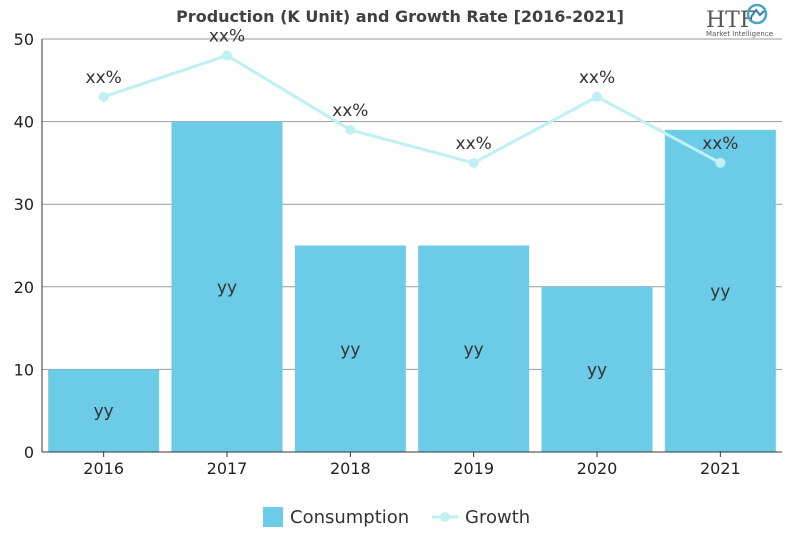 The image size is (800, 533). Describe the element at coordinates (597, 96) in the screenshot. I see `growth-point-2020` at that location.